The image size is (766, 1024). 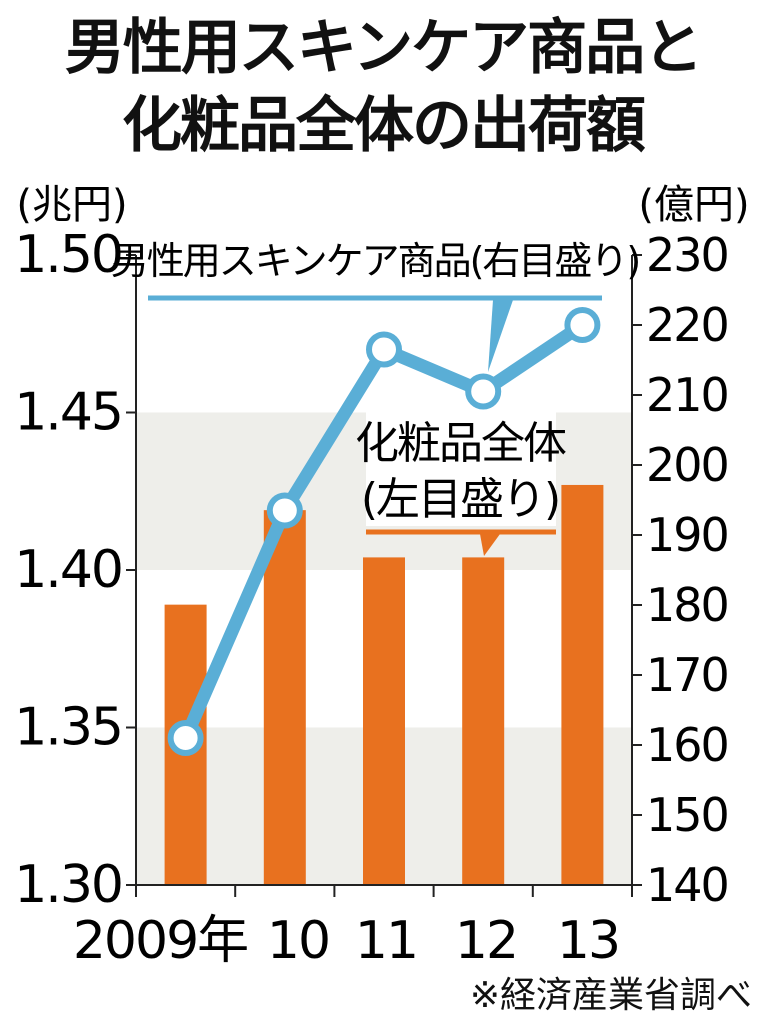 I want to click on right-tick-label-7: 160, so click(x=687, y=745).